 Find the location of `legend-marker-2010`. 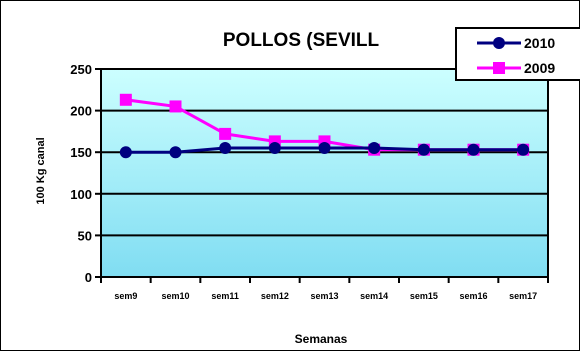

legend-marker-2010 is located at coordinates (499, 43).